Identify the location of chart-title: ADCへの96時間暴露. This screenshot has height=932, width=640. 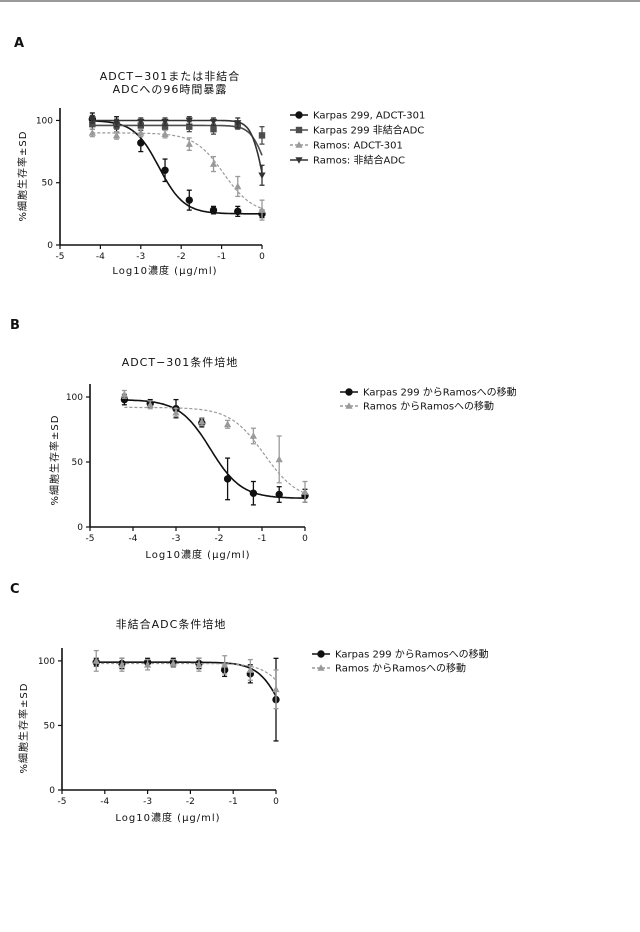
(170, 89).